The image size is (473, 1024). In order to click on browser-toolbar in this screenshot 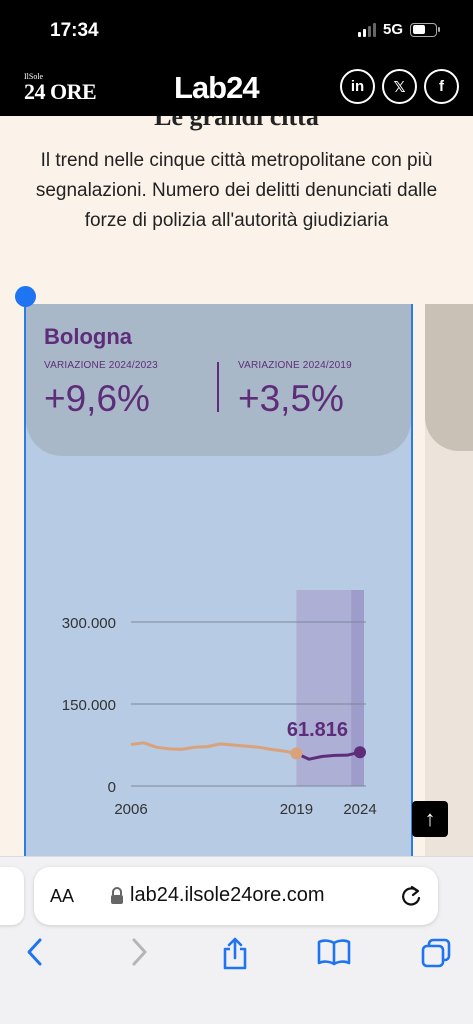, I will do `click(236, 960)`.